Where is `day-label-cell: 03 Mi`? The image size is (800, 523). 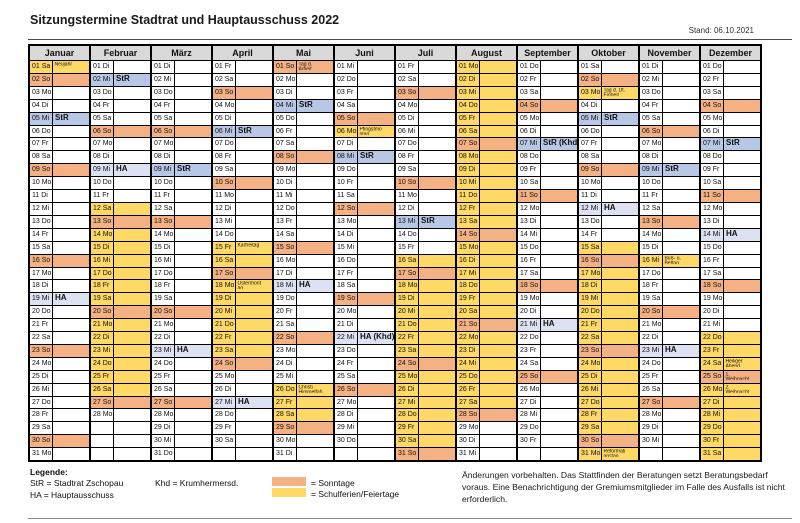 day-label-cell: 03 Mi is located at coordinates (468, 92).